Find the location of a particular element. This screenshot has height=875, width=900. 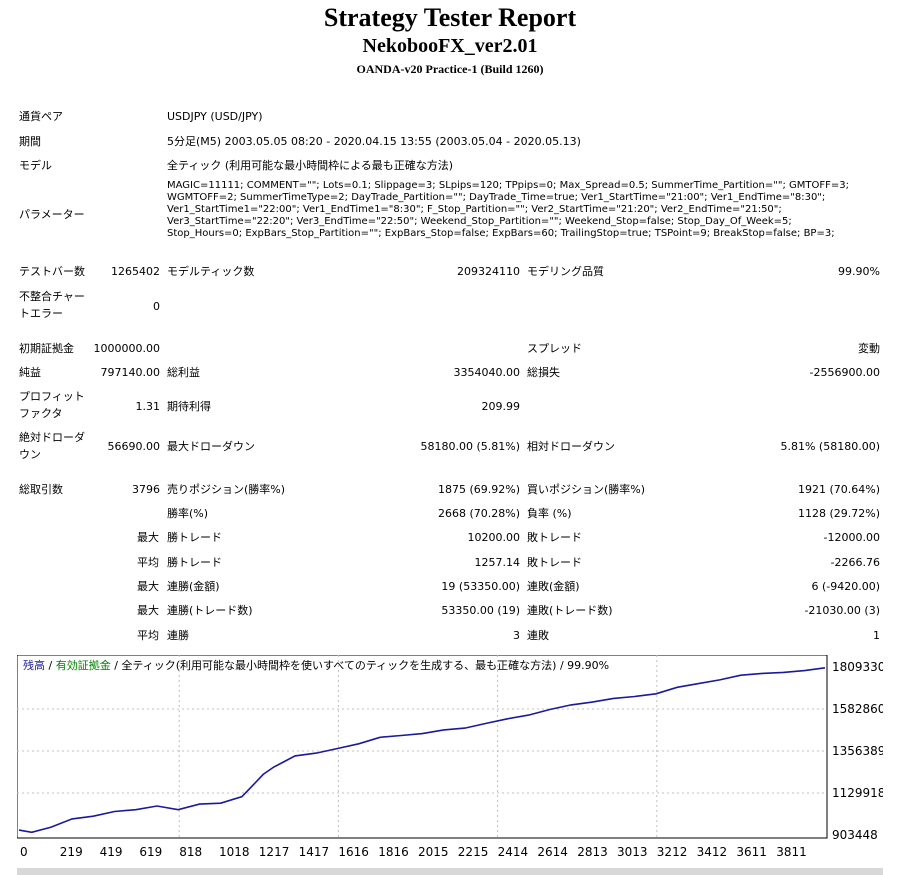

x-tick-label: 3811 is located at coordinates (791, 852).